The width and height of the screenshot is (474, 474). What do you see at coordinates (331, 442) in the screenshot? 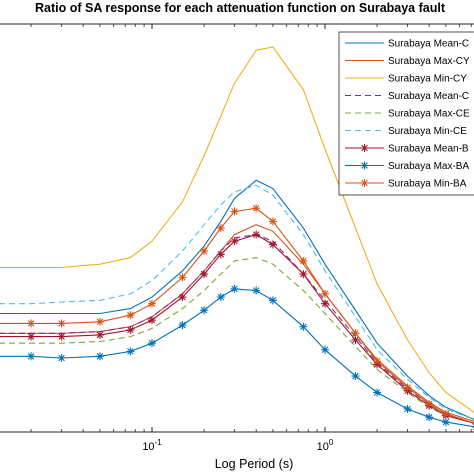
I see `x-tick-exponent: 0` at bounding box center [331, 442].